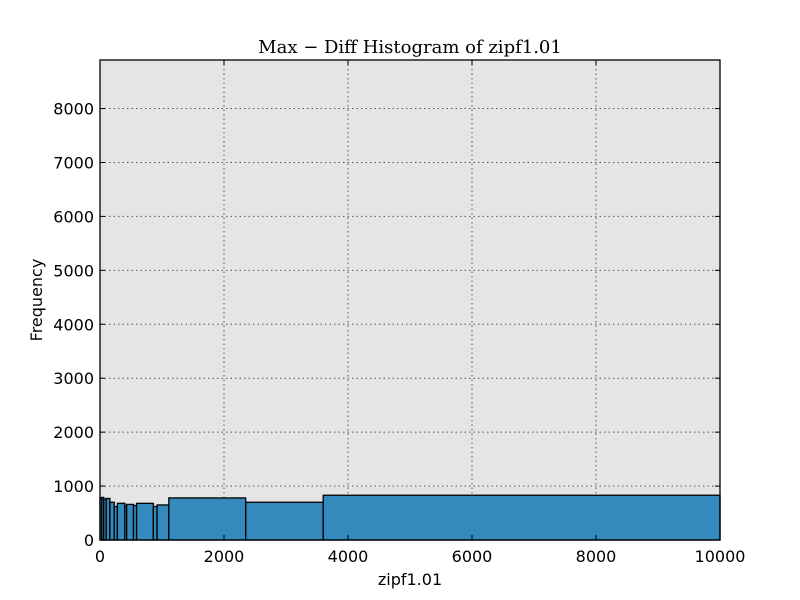  I want to click on x-tick-label: 10000, so click(720, 556).